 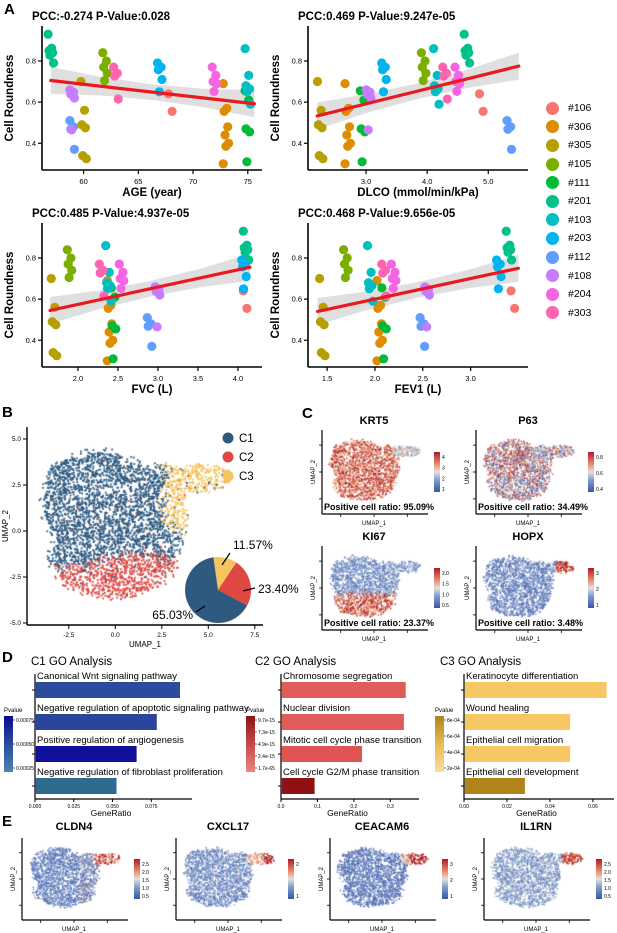 What do you see at coordinates (453, 721) in the screenshot?
I see `pvalue-tick-label: 8e-04` at bounding box center [453, 721].